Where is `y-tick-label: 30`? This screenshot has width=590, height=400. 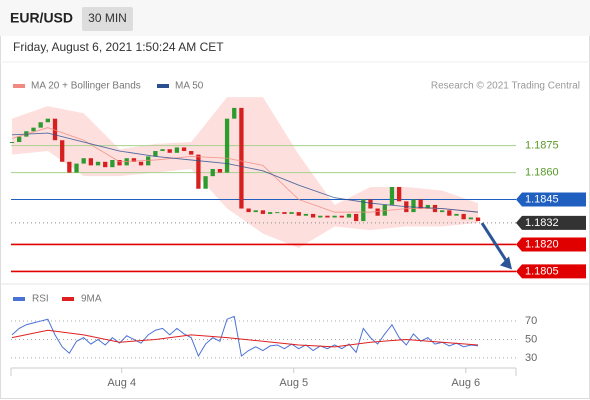
y-tick-label: 30 is located at coordinates (531, 358).